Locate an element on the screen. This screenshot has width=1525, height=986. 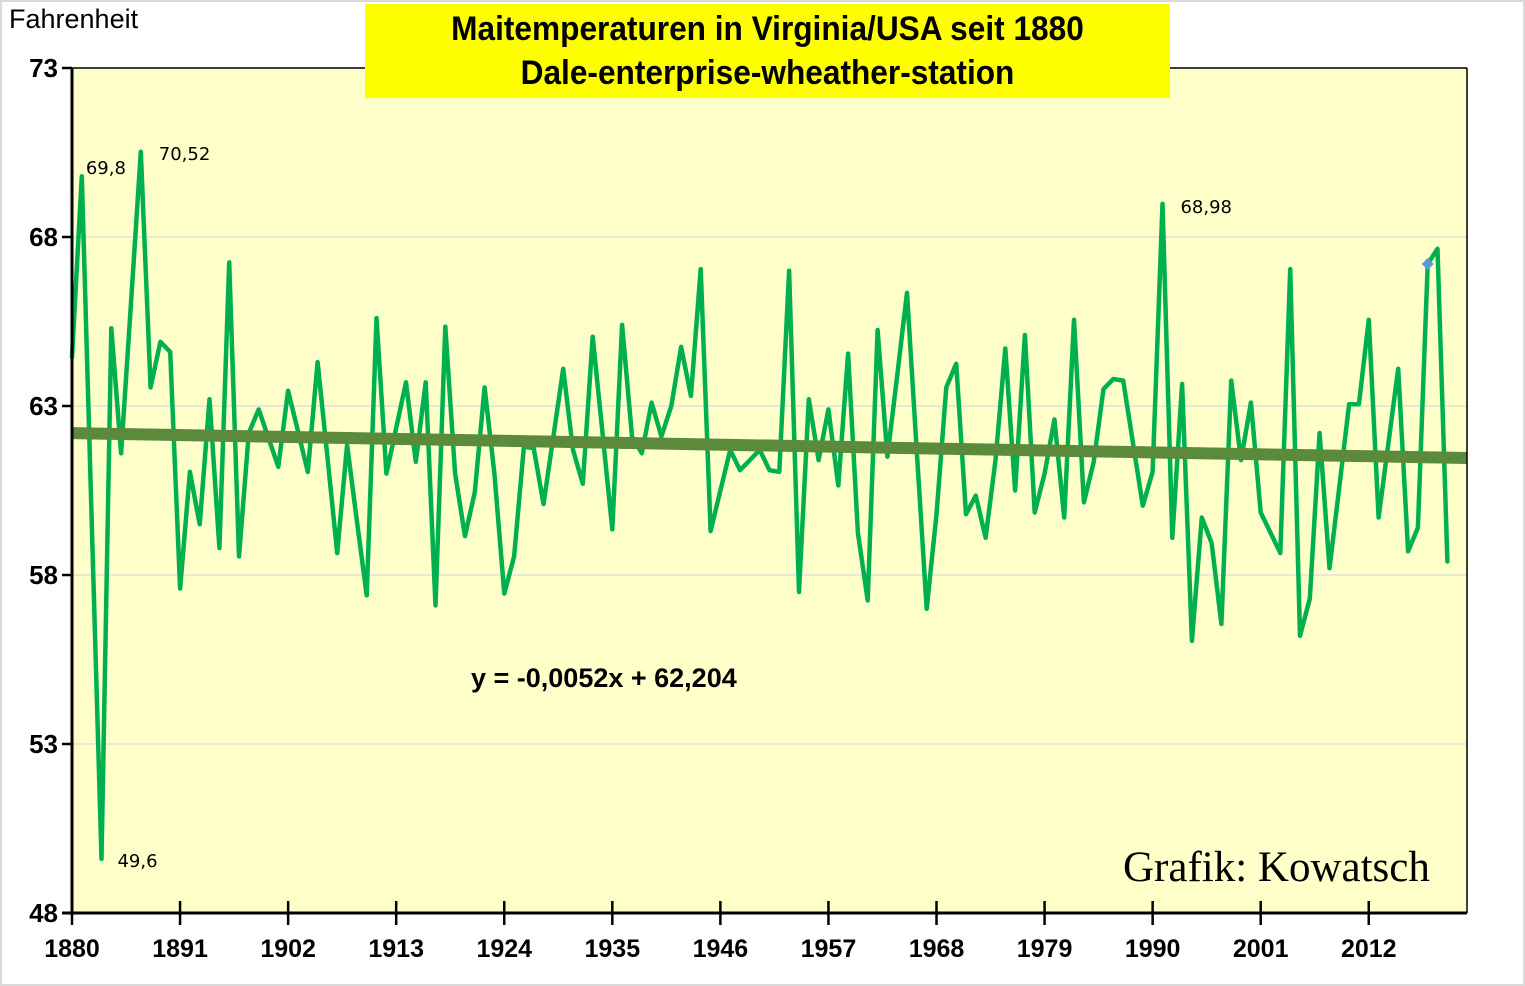
chart-subtitle: Dale-enterprise-wheather-station is located at coordinates (767, 73).